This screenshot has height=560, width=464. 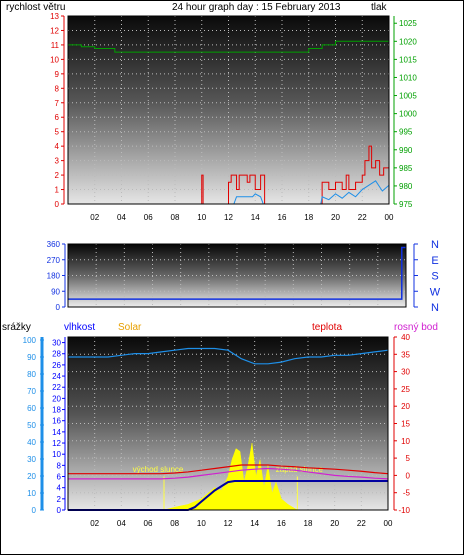 What do you see at coordinates (56, 387) in the screenshot?
I see `humidity-tick-label: 22` at bounding box center [56, 387].